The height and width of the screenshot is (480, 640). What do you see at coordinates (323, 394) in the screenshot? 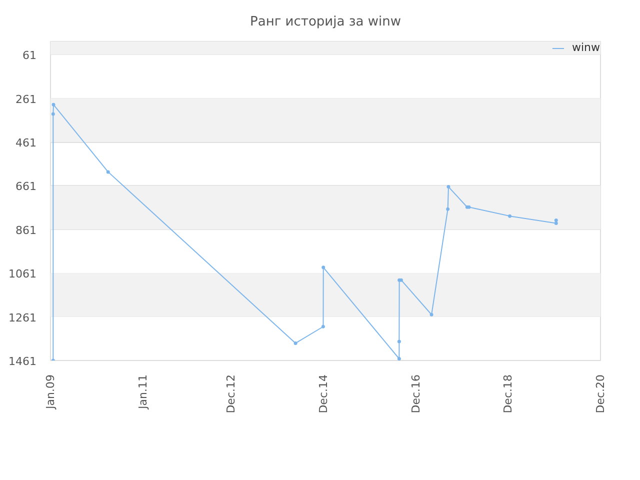
I see `x-tick-label: Dec.14` at bounding box center [323, 394].